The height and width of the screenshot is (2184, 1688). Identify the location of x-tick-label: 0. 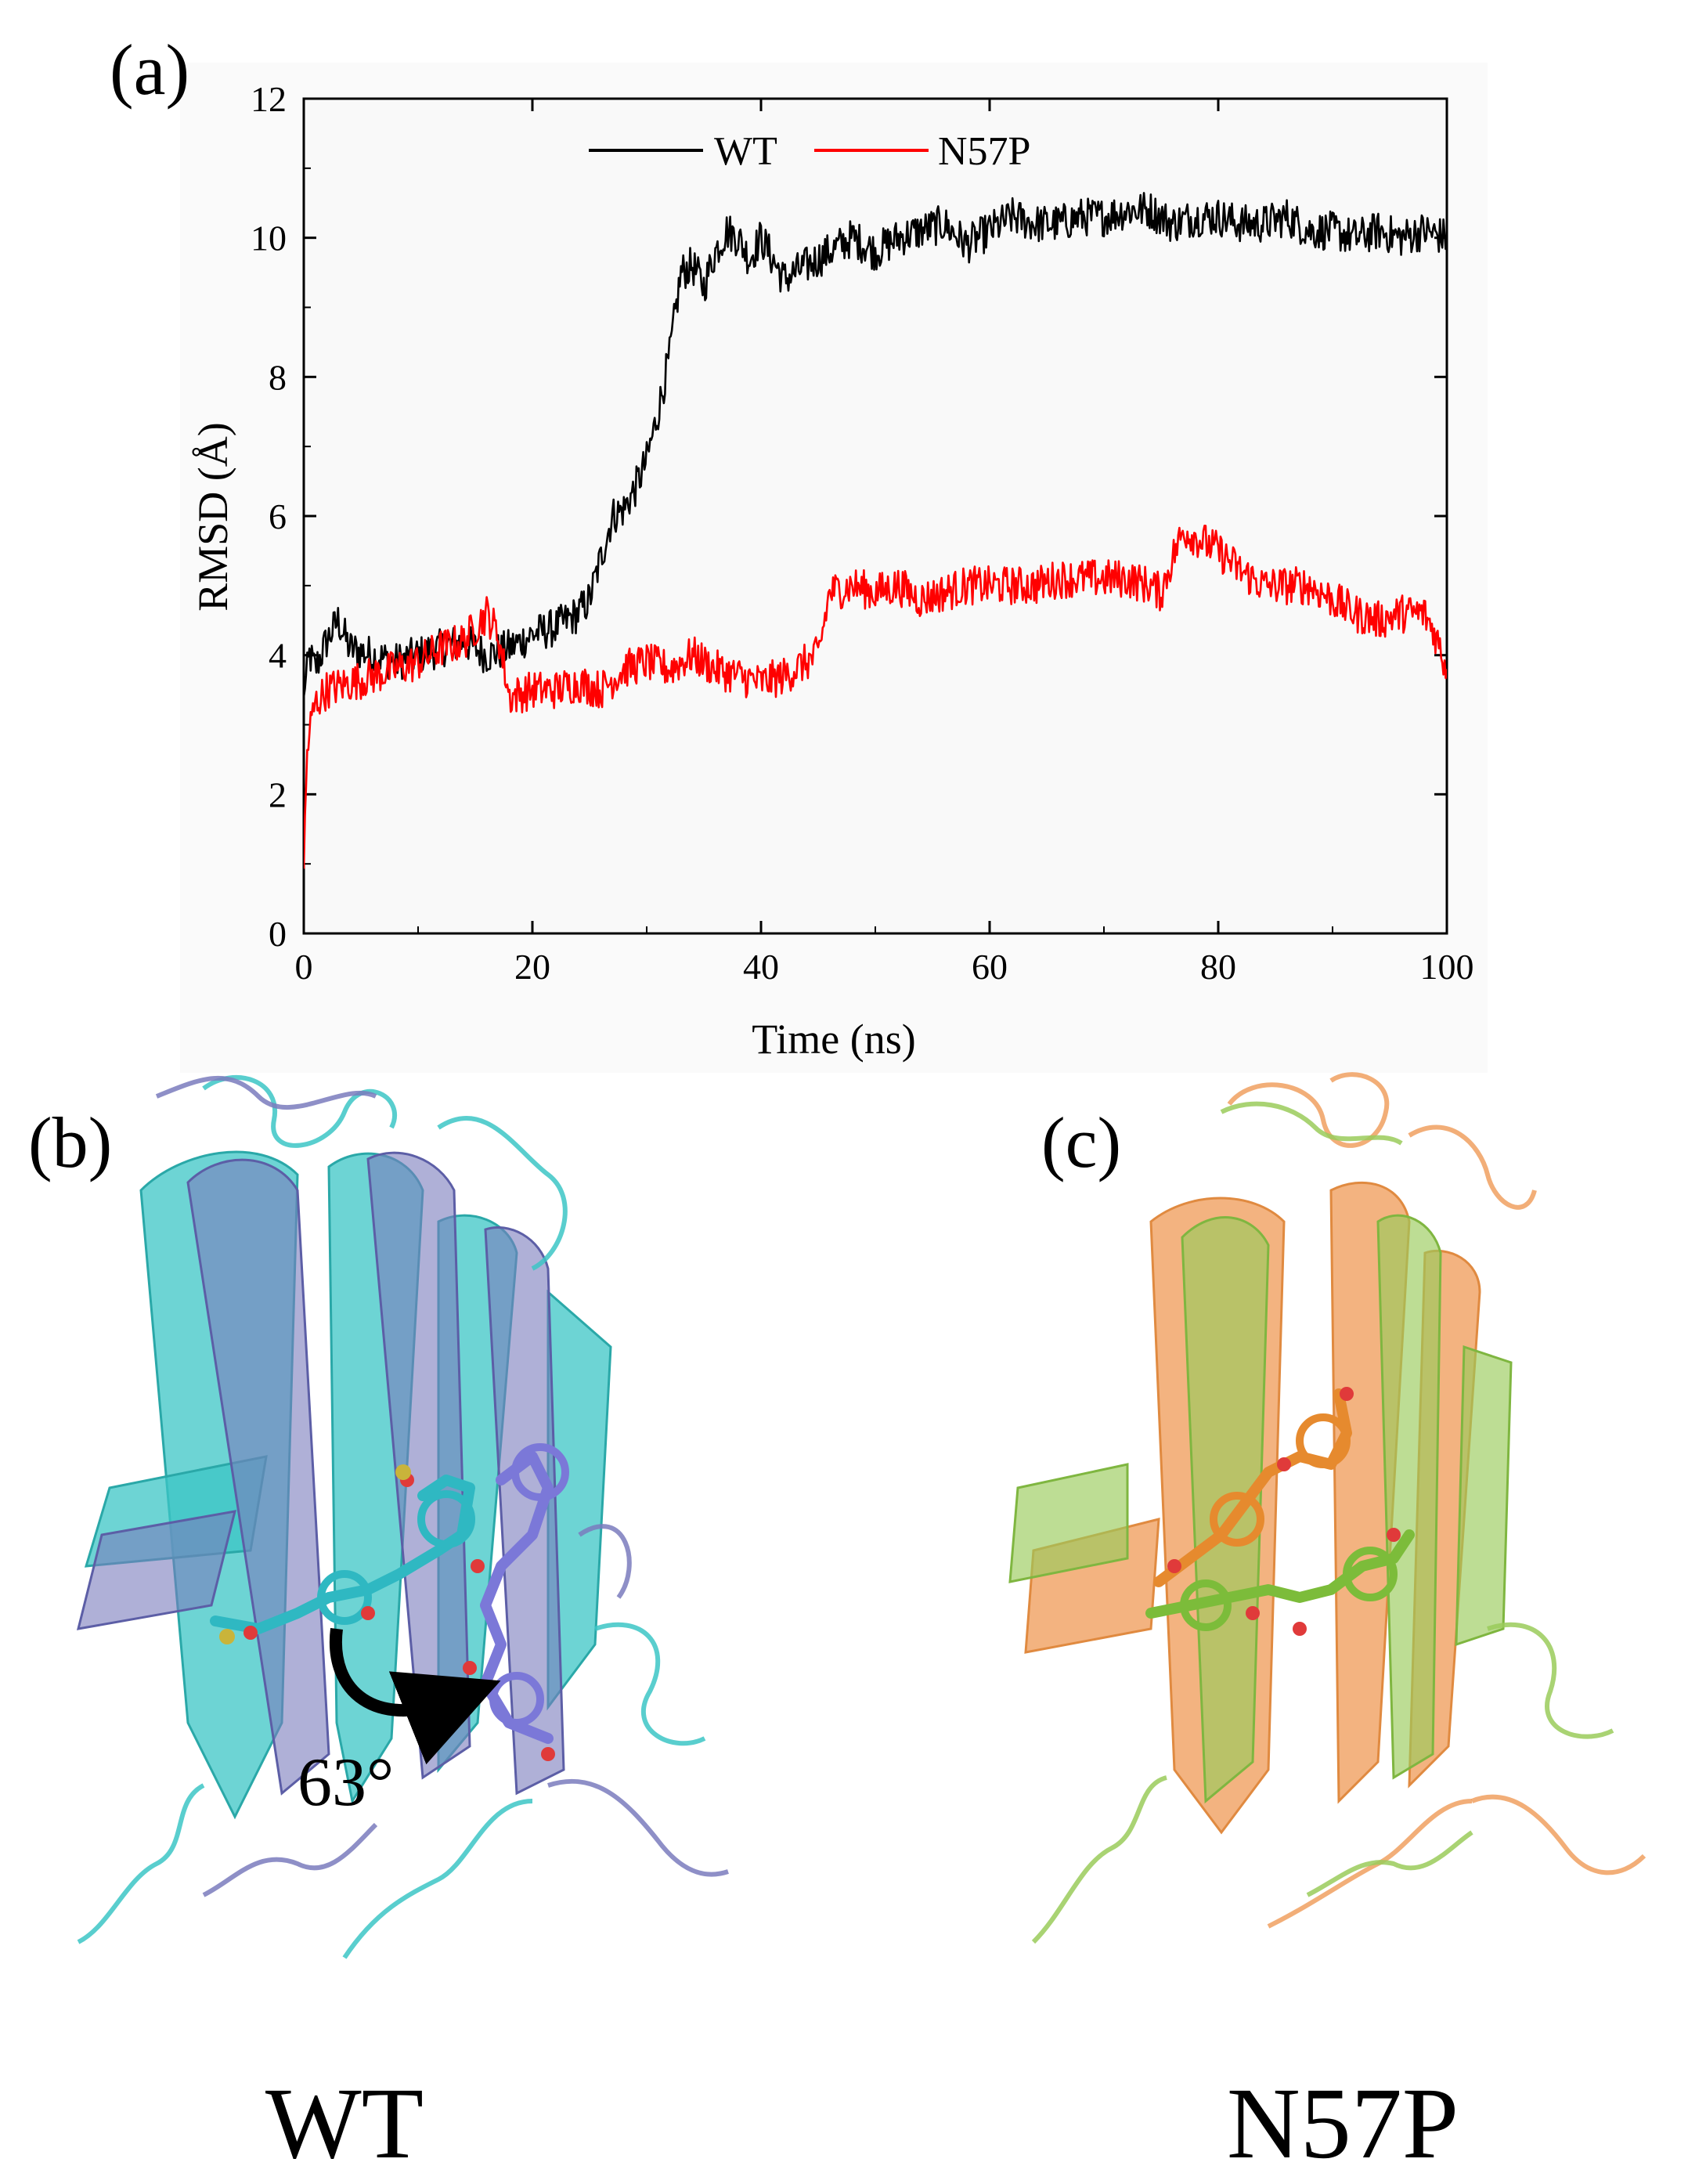
(304, 967).